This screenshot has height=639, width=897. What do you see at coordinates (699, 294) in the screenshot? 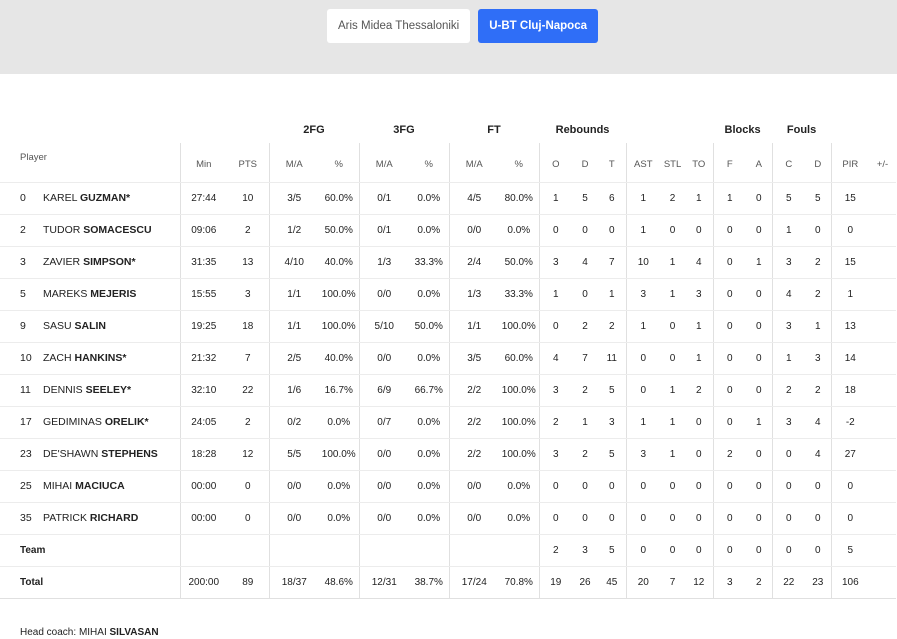
I see `stat-to: 3` at bounding box center [699, 294].